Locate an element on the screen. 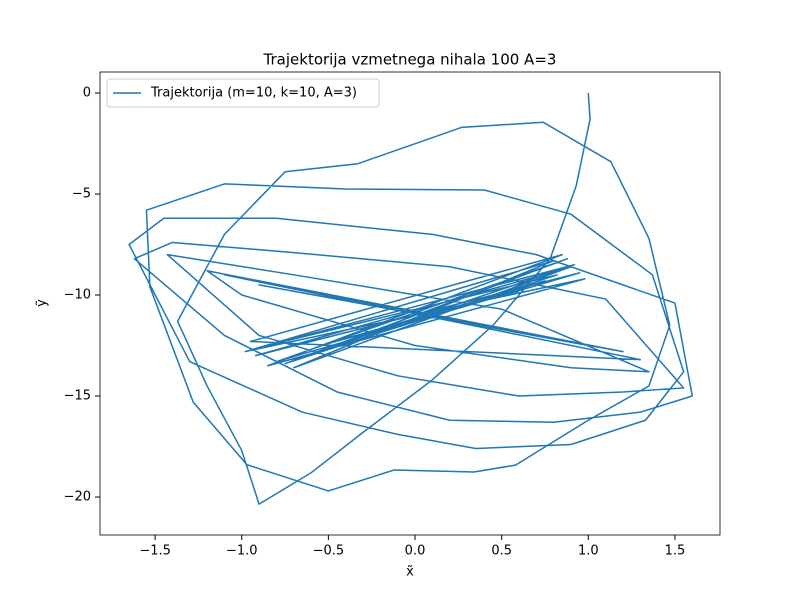 The width and height of the screenshot is (800, 600). y-tick-label: −20 is located at coordinates (77, 497).